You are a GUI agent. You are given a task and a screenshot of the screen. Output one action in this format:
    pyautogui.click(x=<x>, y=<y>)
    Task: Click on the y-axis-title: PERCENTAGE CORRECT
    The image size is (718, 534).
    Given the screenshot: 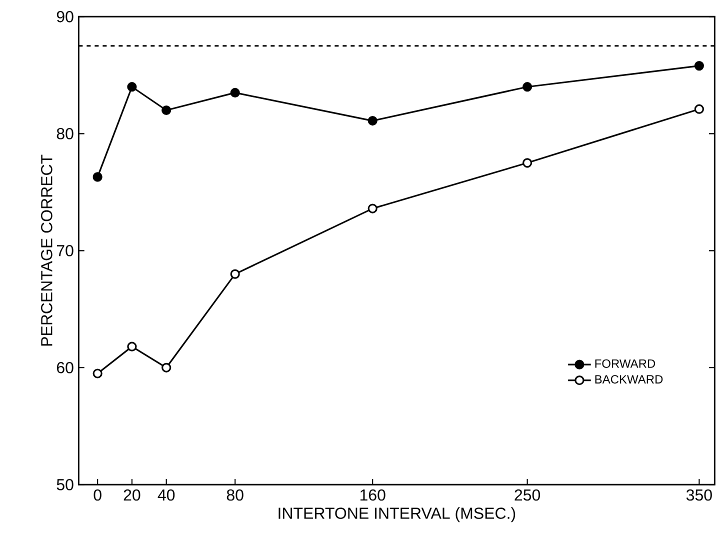 What is the action you would take?
    pyautogui.click(x=46, y=250)
    